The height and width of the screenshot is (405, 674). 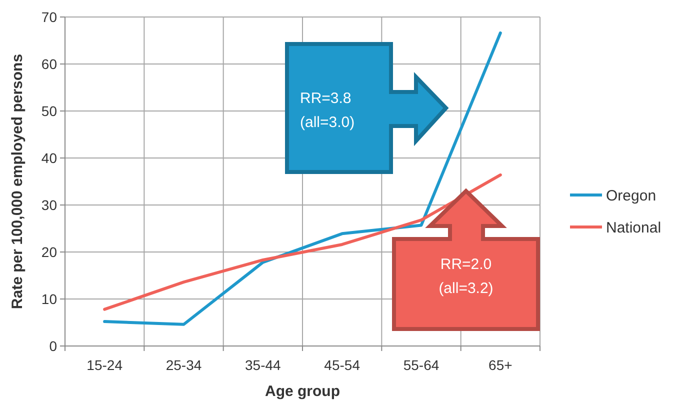 What do you see at coordinates (53, 346) in the screenshot?
I see `y-tick-label: 0` at bounding box center [53, 346].